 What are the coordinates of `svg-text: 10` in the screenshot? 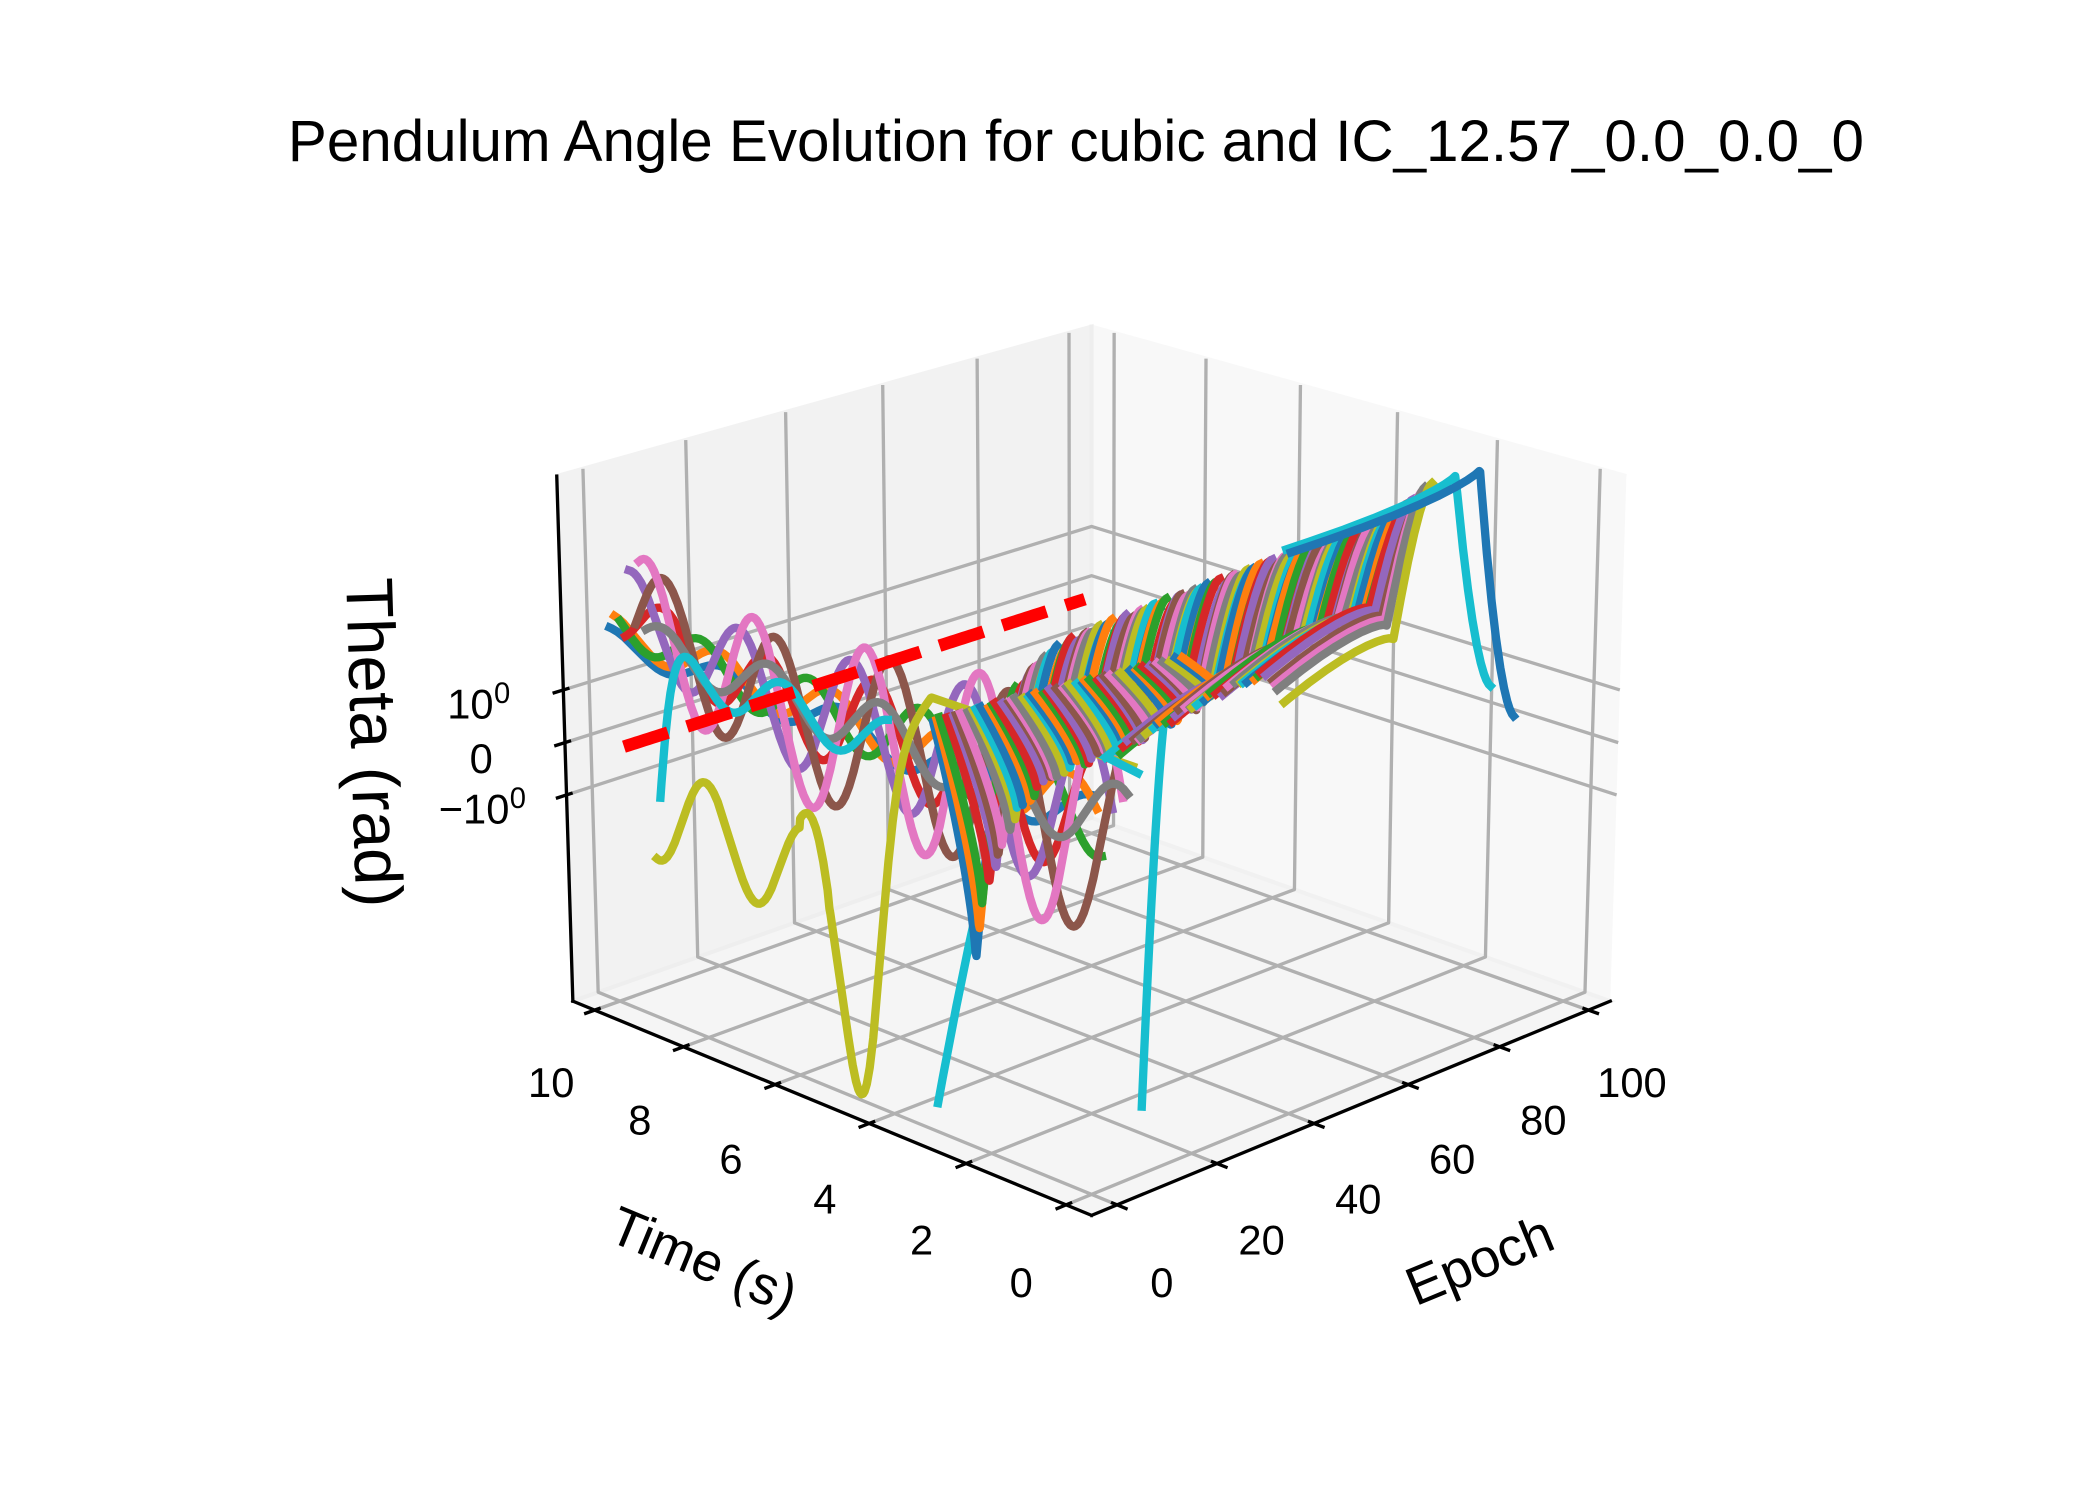 It's located at (551, 1082).